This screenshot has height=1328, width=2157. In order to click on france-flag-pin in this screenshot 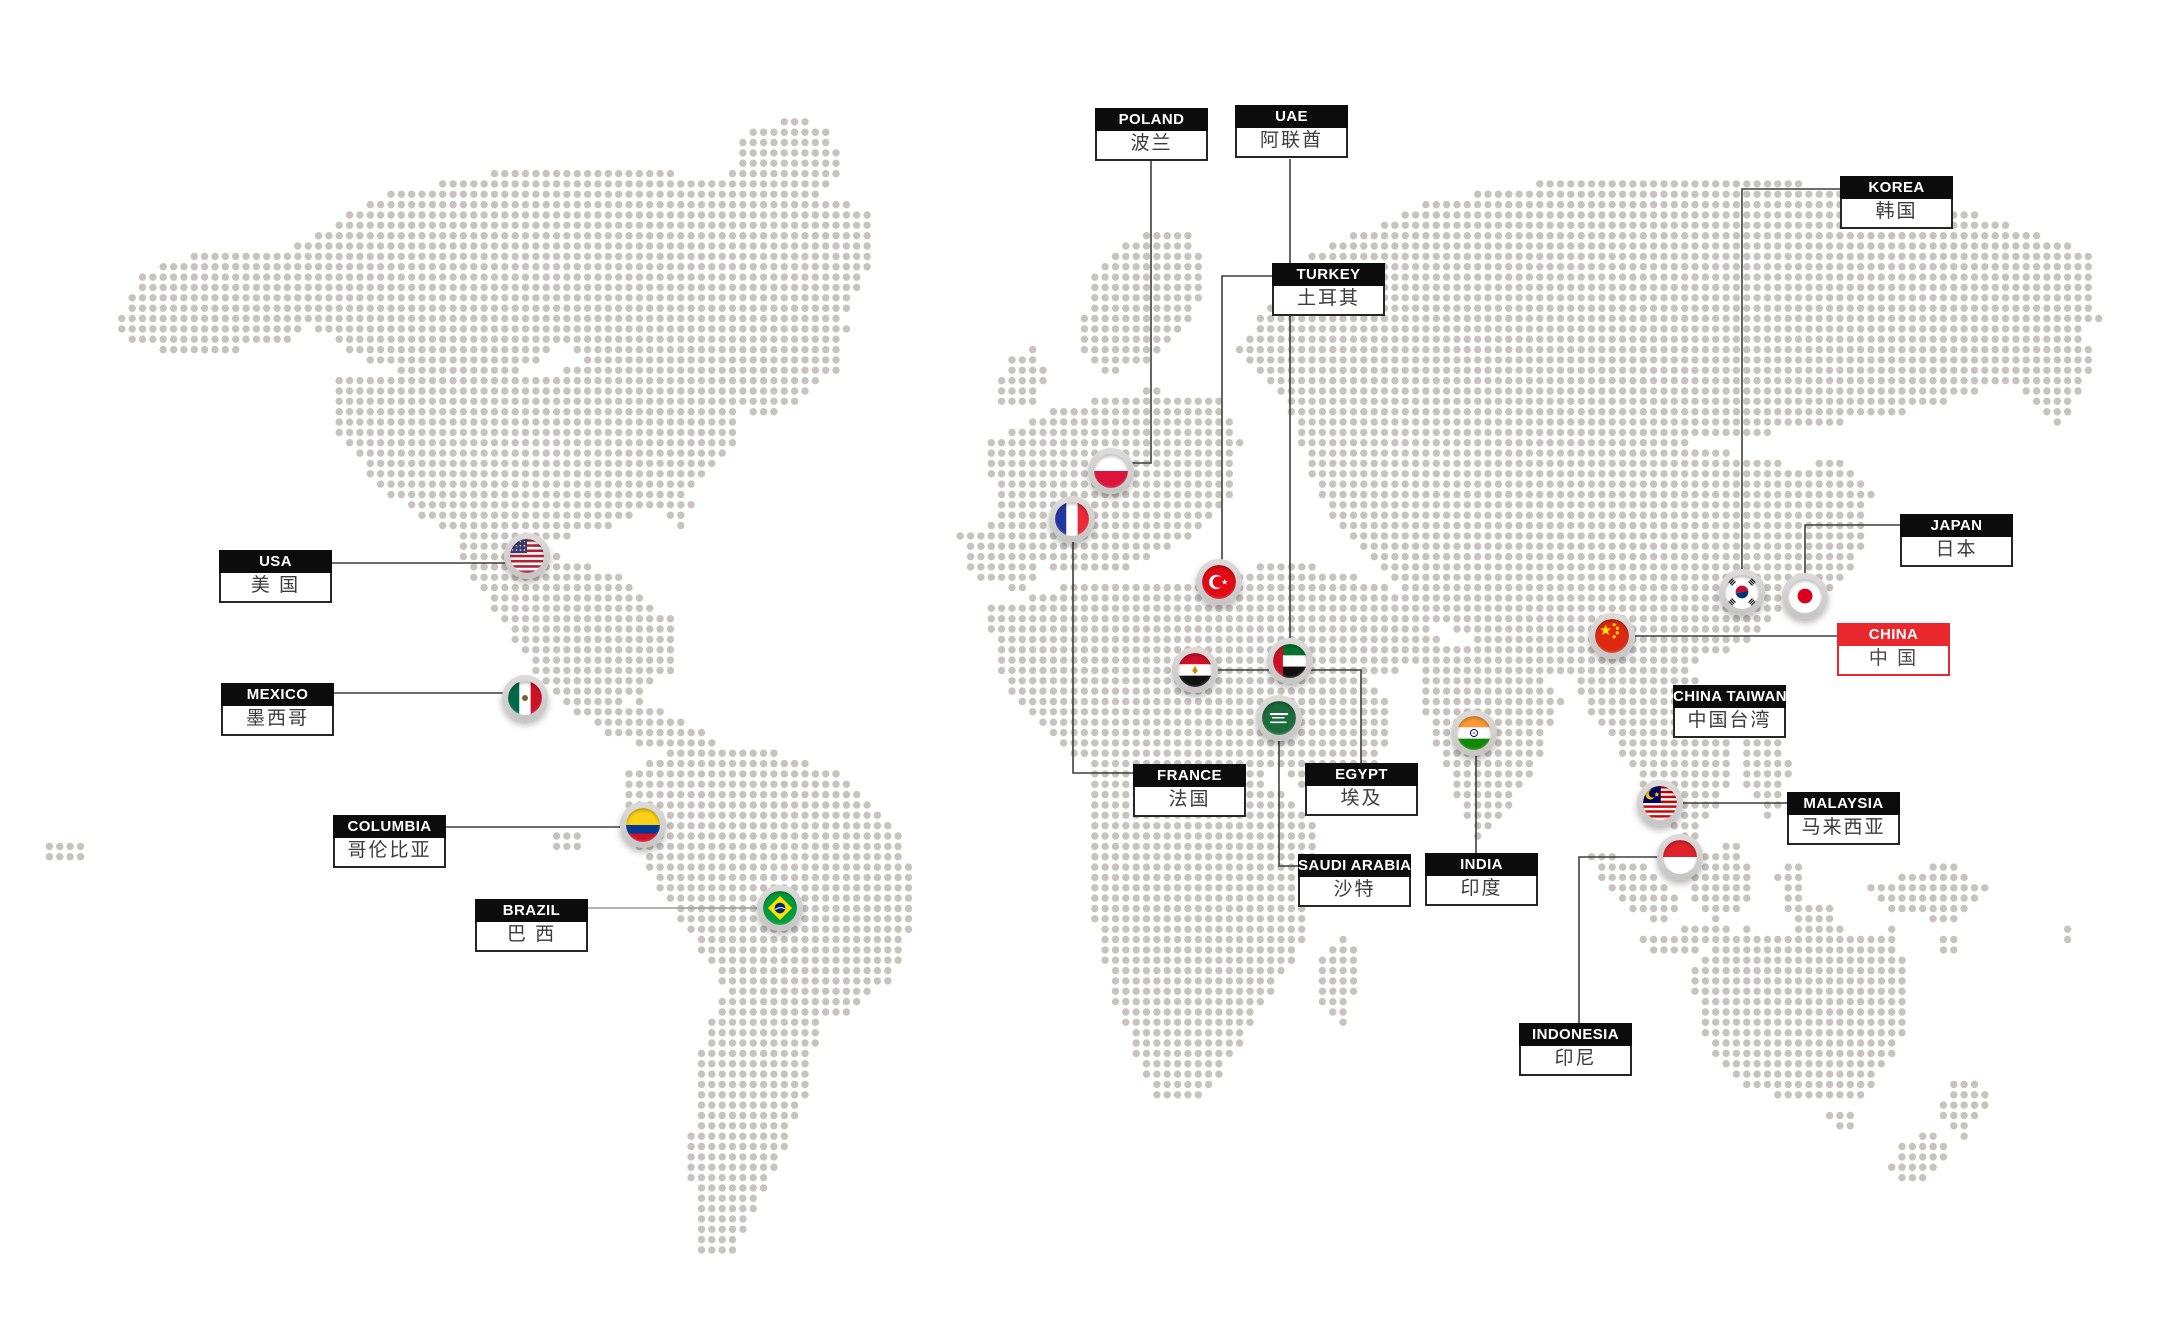, I will do `click(1072, 519)`.